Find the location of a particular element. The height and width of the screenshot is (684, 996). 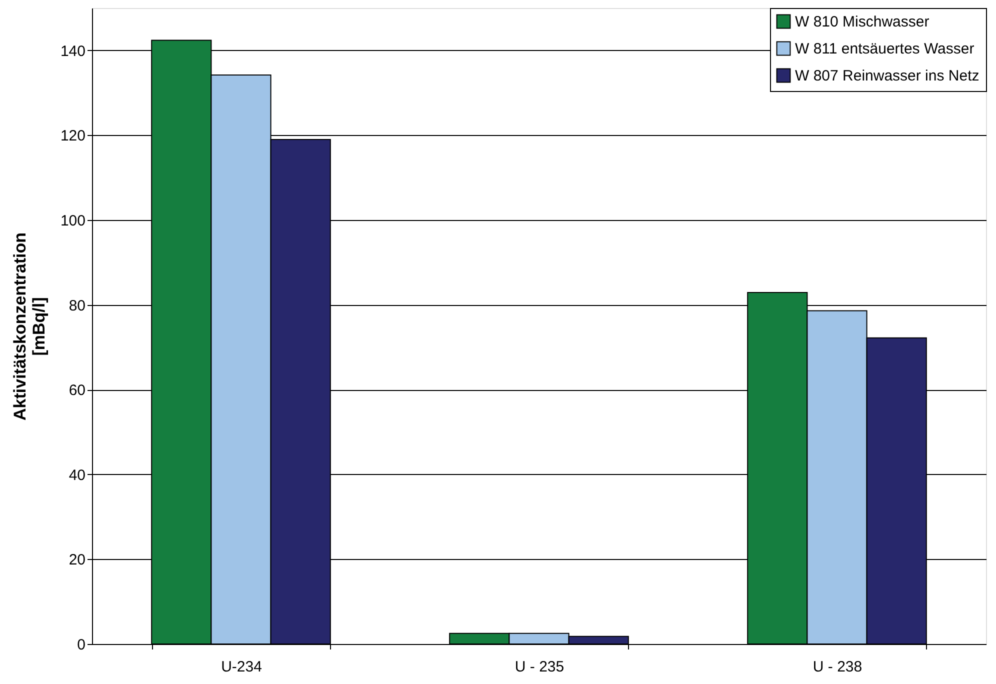

legend-label: W 810 Mischwasser is located at coordinates (862, 22).